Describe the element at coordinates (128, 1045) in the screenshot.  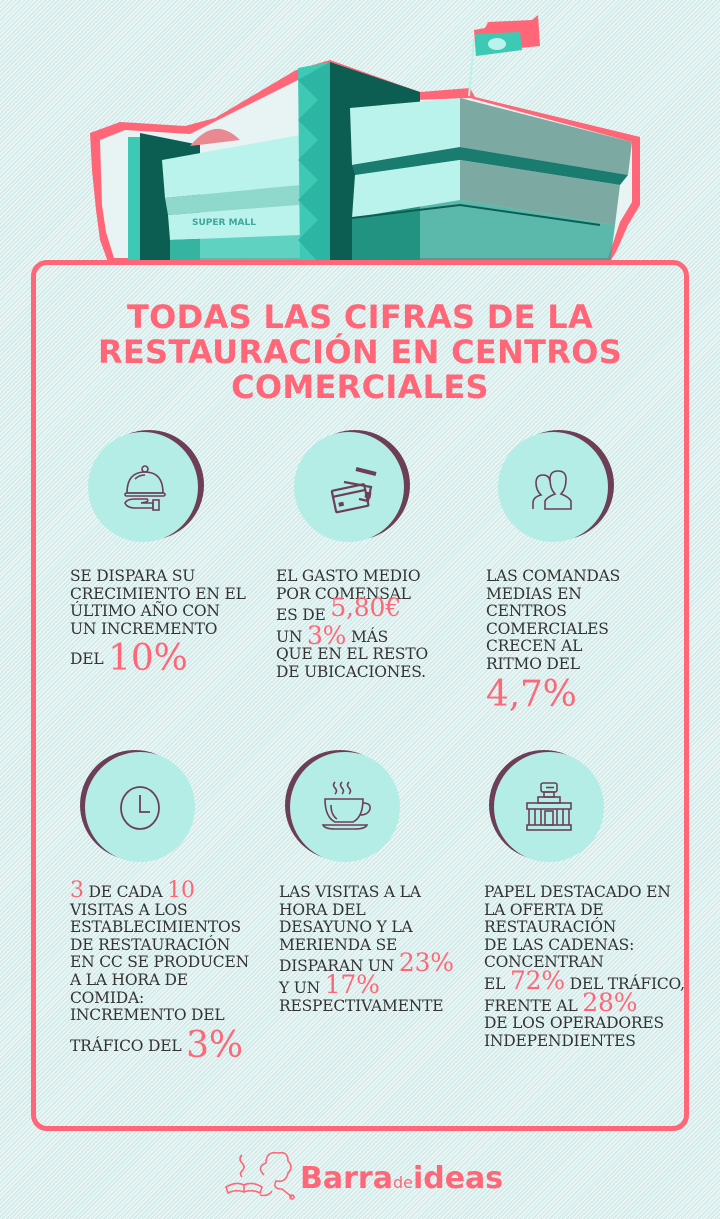
I see `stat-text: TRÁFICO DEL` at that location.